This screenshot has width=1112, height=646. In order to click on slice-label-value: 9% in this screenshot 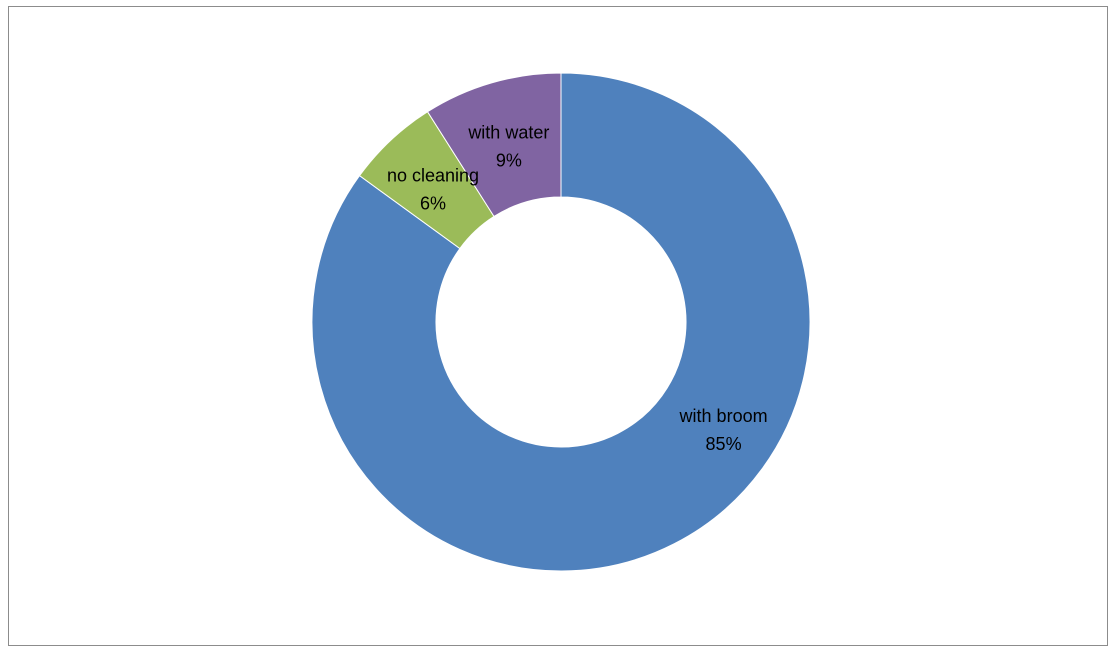, I will do `click(509, 160)`.